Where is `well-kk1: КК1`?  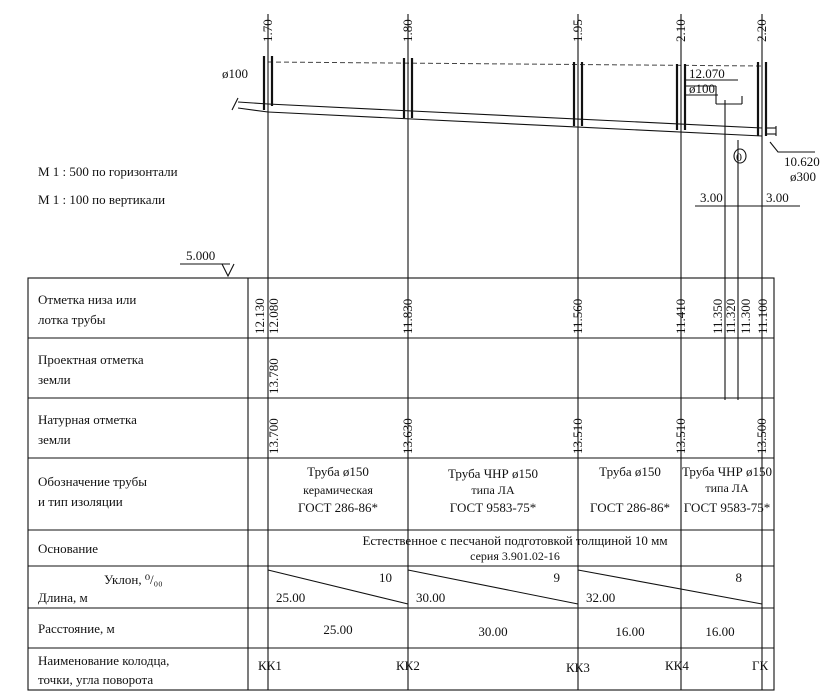
well-kk1: КК1 is located at coordinates (270, 665).